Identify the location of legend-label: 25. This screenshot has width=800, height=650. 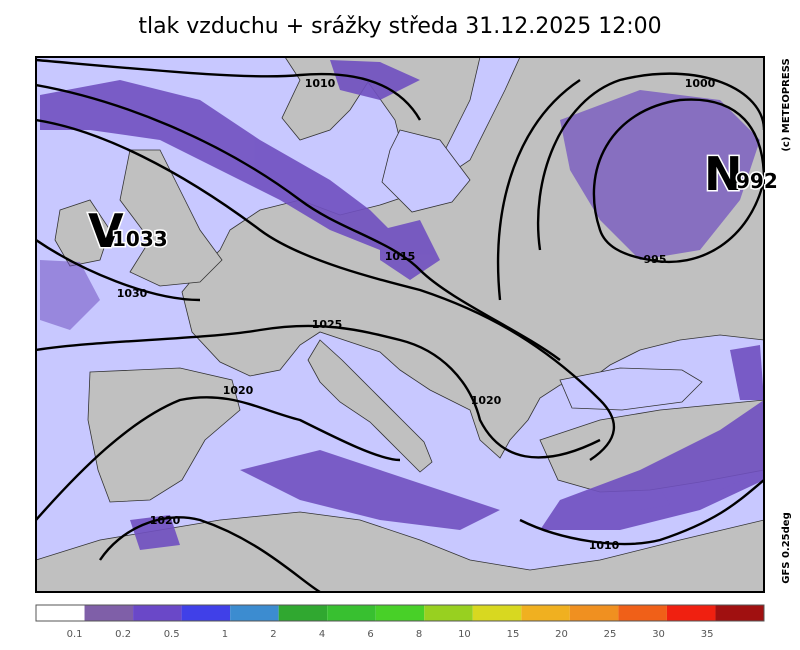
(610, 634).